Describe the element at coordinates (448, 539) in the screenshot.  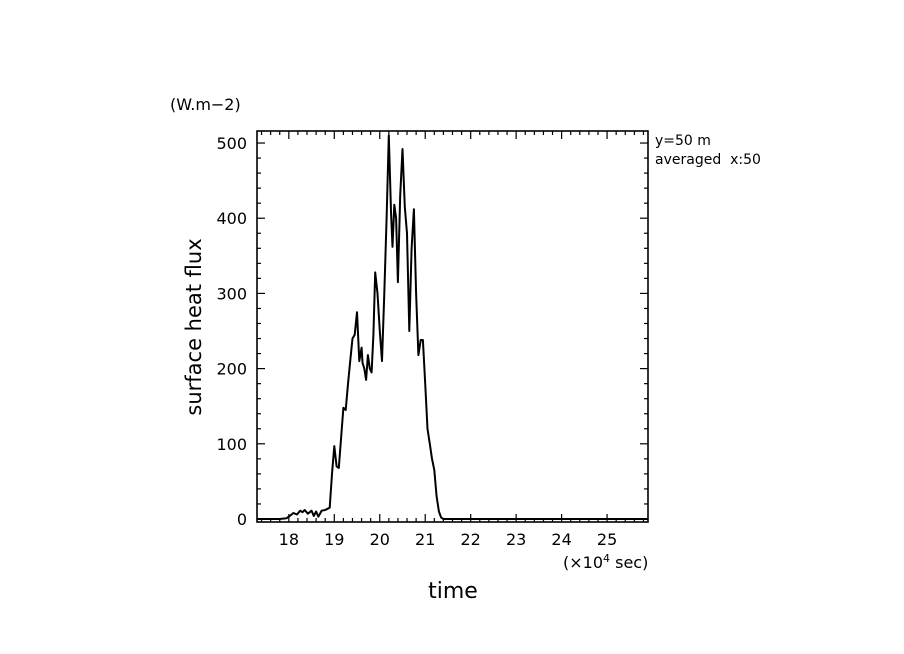
I see `x-tick-labels: 18 19 20 21 22 23 24 25` at that location.